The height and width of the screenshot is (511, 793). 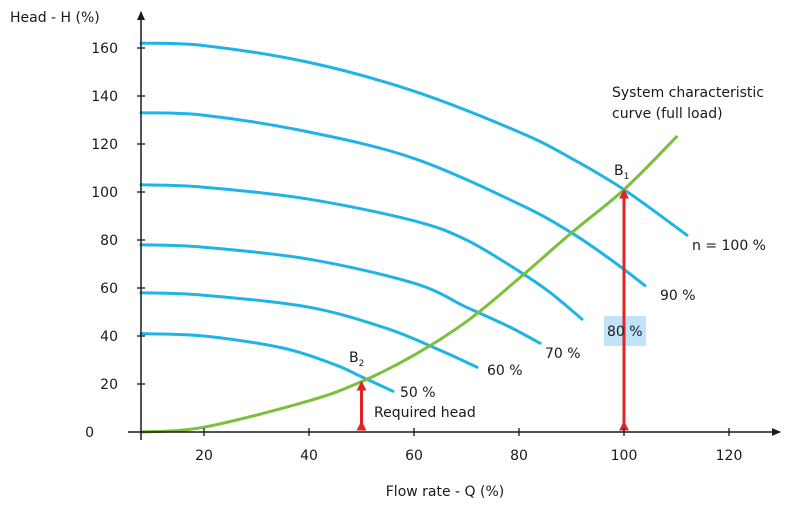 I want to click on x-axis-title: Flow rate - Q (%), so click(x=445, y=492).